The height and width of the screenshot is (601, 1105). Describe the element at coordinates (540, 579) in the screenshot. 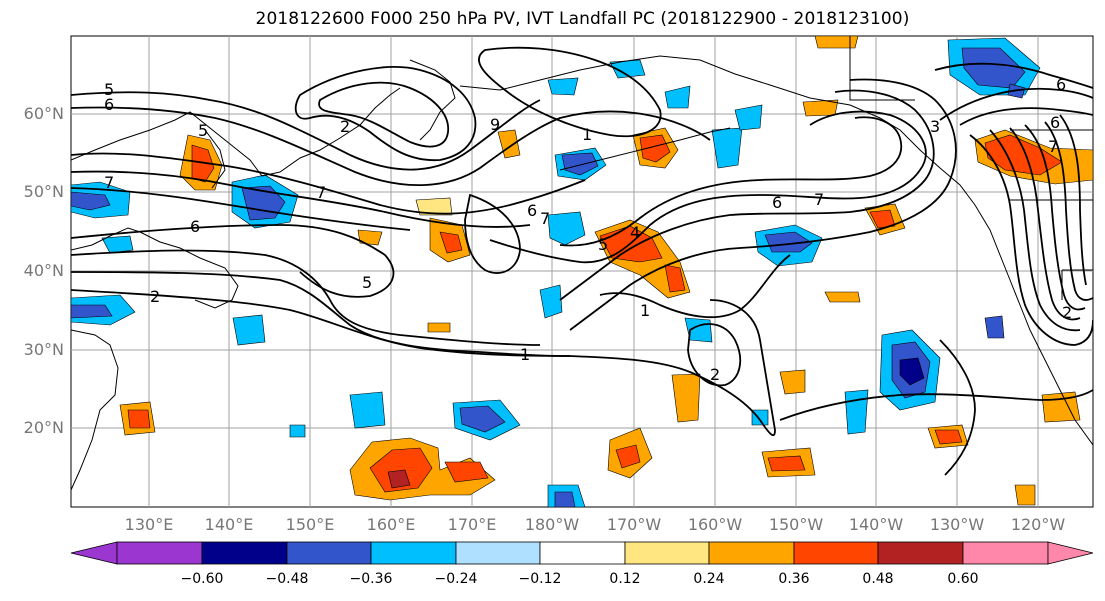

I see `colorbar-tick-label: −0.12` at that location.